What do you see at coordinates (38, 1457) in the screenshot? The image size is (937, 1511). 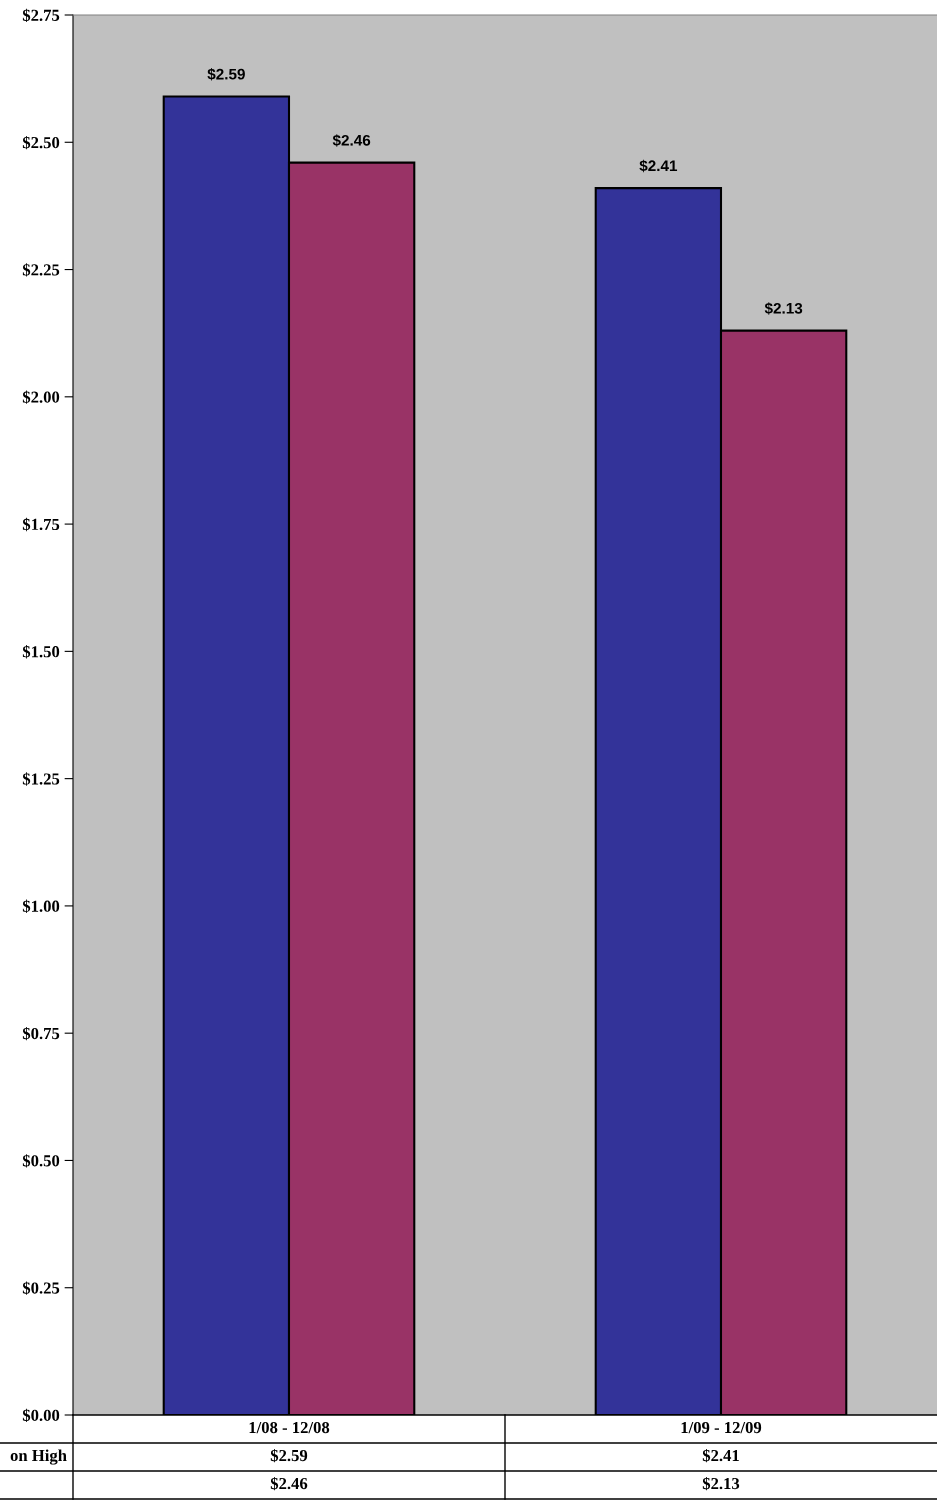 I see `text: on High` at bounding box center [38, 1457].